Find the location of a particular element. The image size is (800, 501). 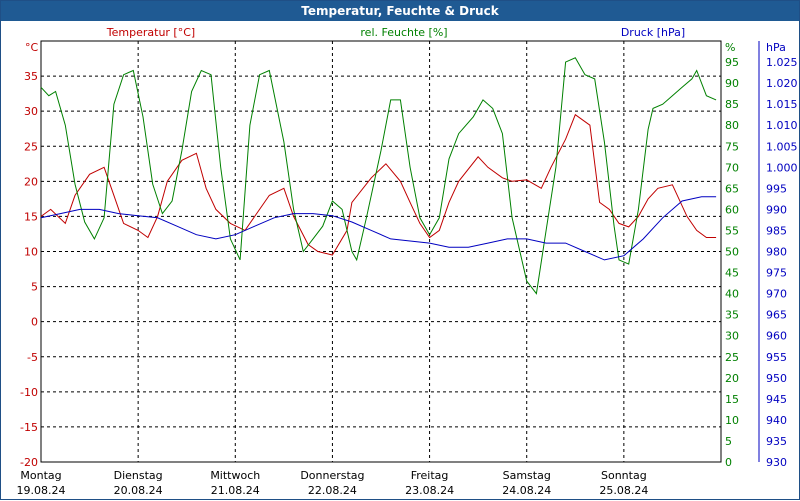

legend-hum: rel. Feuchte [%] is located at coordinates (403, 32).